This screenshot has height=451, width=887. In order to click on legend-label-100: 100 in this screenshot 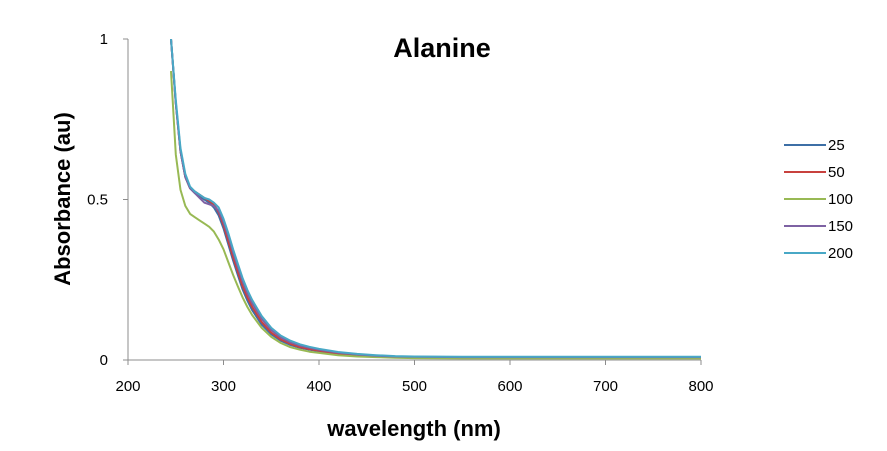, I will do `click(840, 199)`.